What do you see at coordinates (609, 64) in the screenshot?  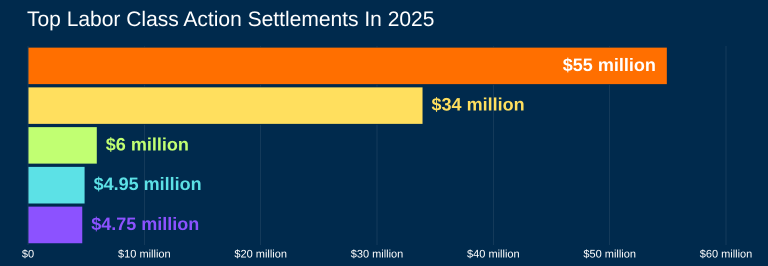 I see `data-label: $55 million` at bounding box center [609, 64].